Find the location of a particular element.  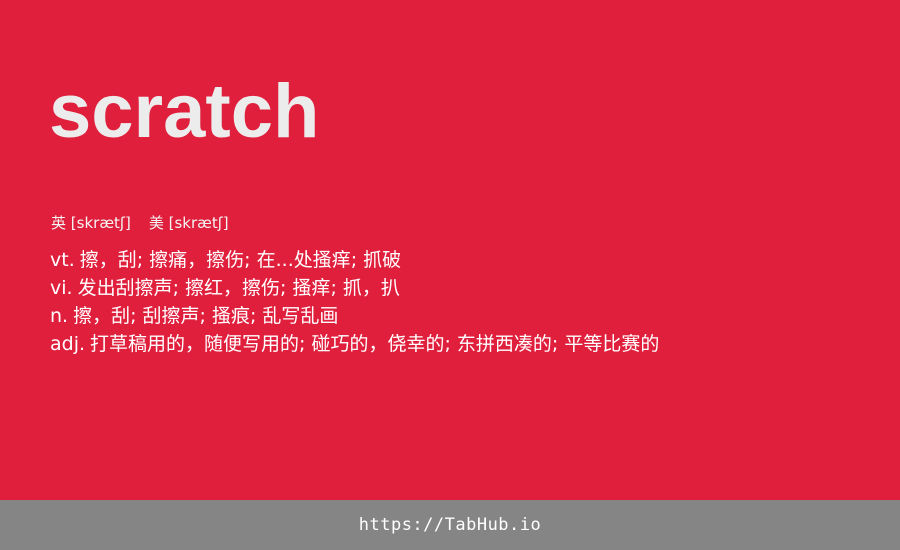

footer-bar: https://TabHub.io is located at coordinates (450, 525).